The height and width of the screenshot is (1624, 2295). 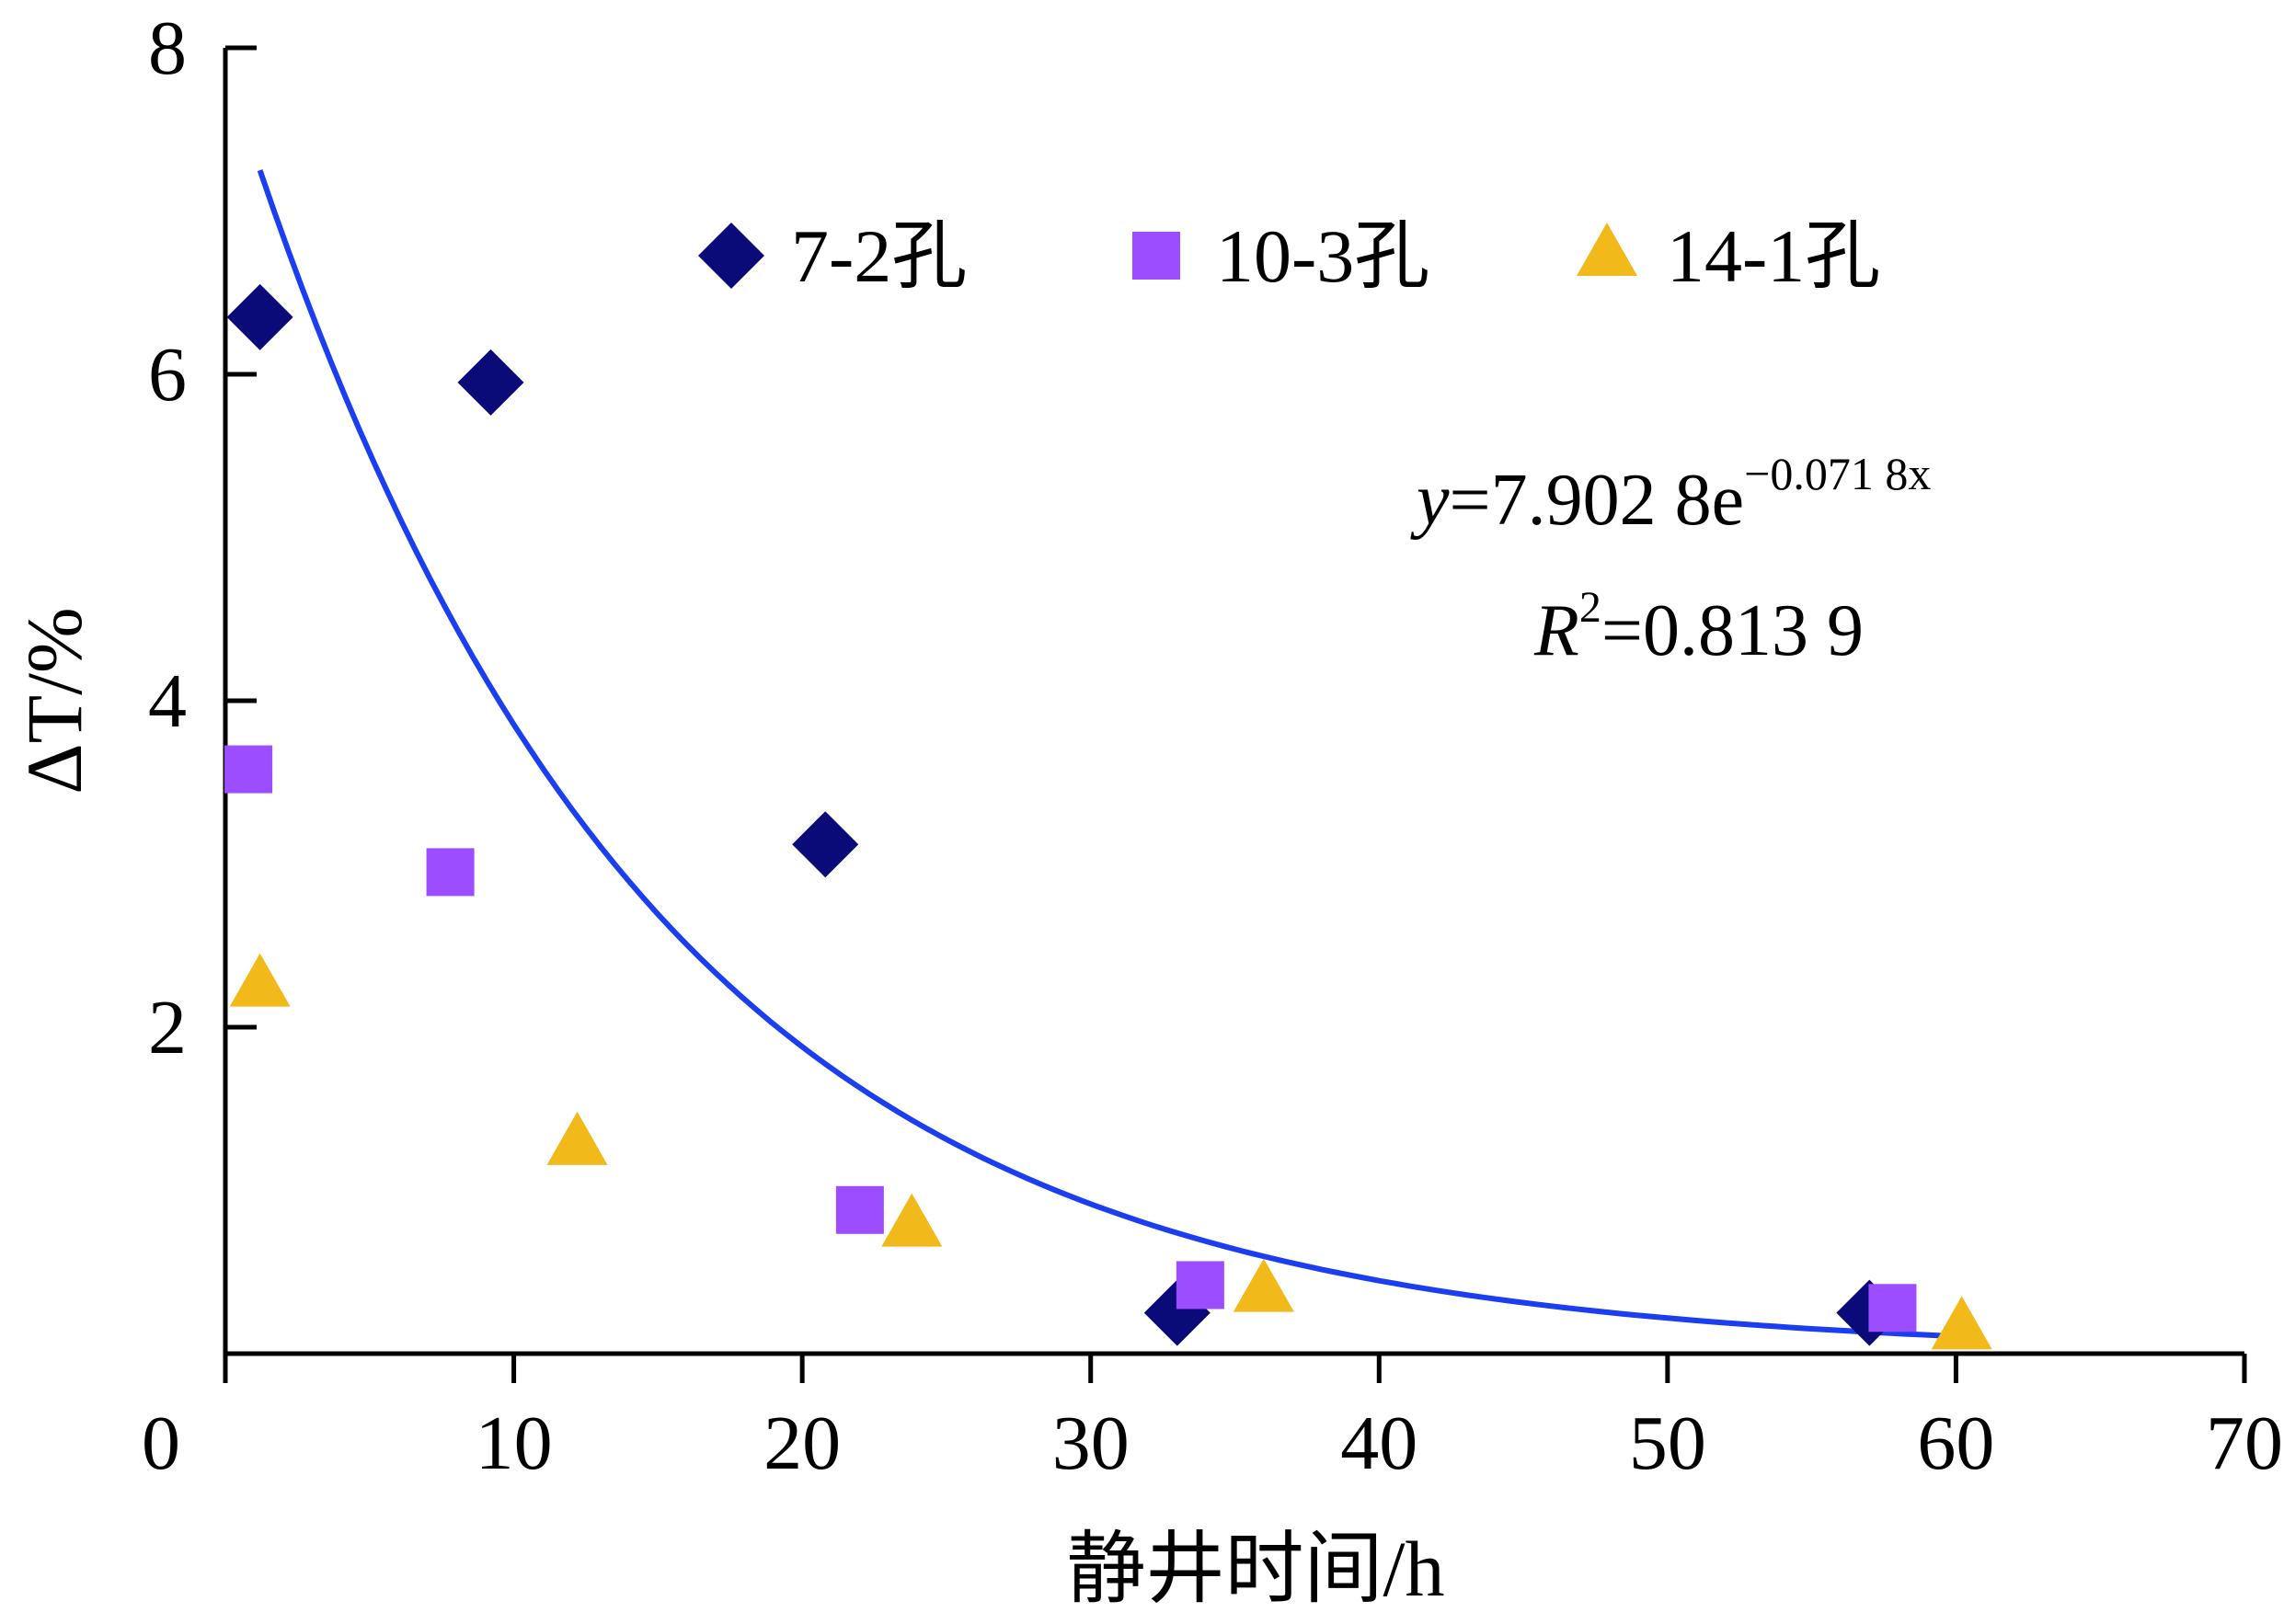 I want to click on r-squared-value: =0.813 9, so click(x=1732, y=630).